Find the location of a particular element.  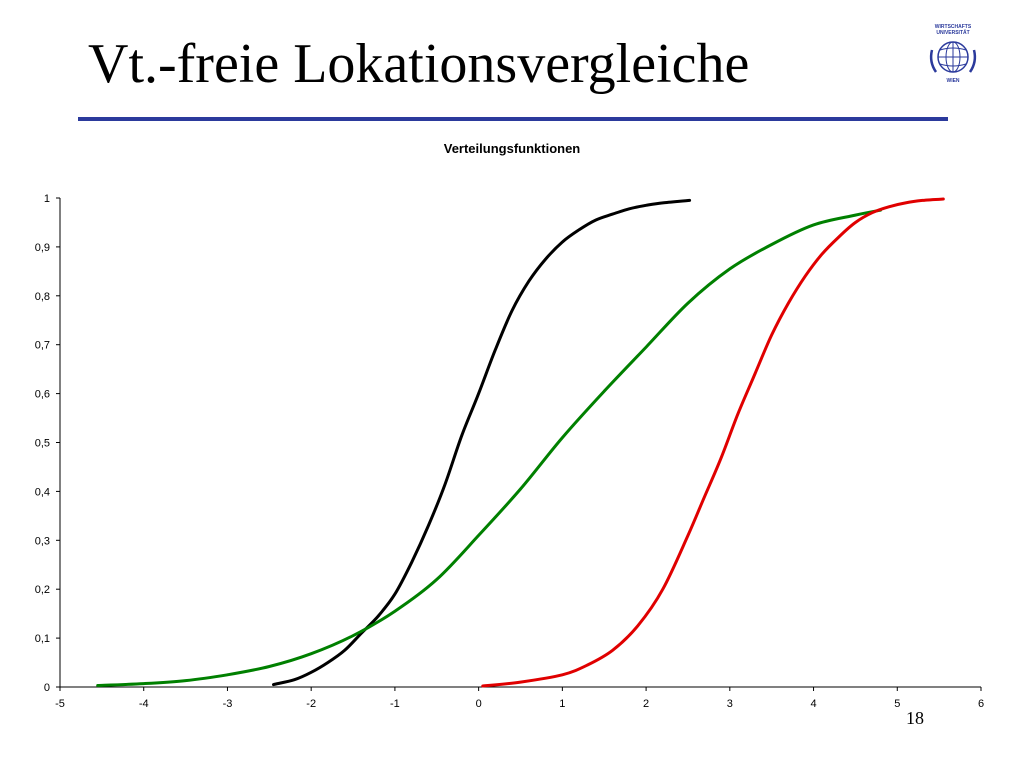

title-divider is located at coordinates (513, 119).